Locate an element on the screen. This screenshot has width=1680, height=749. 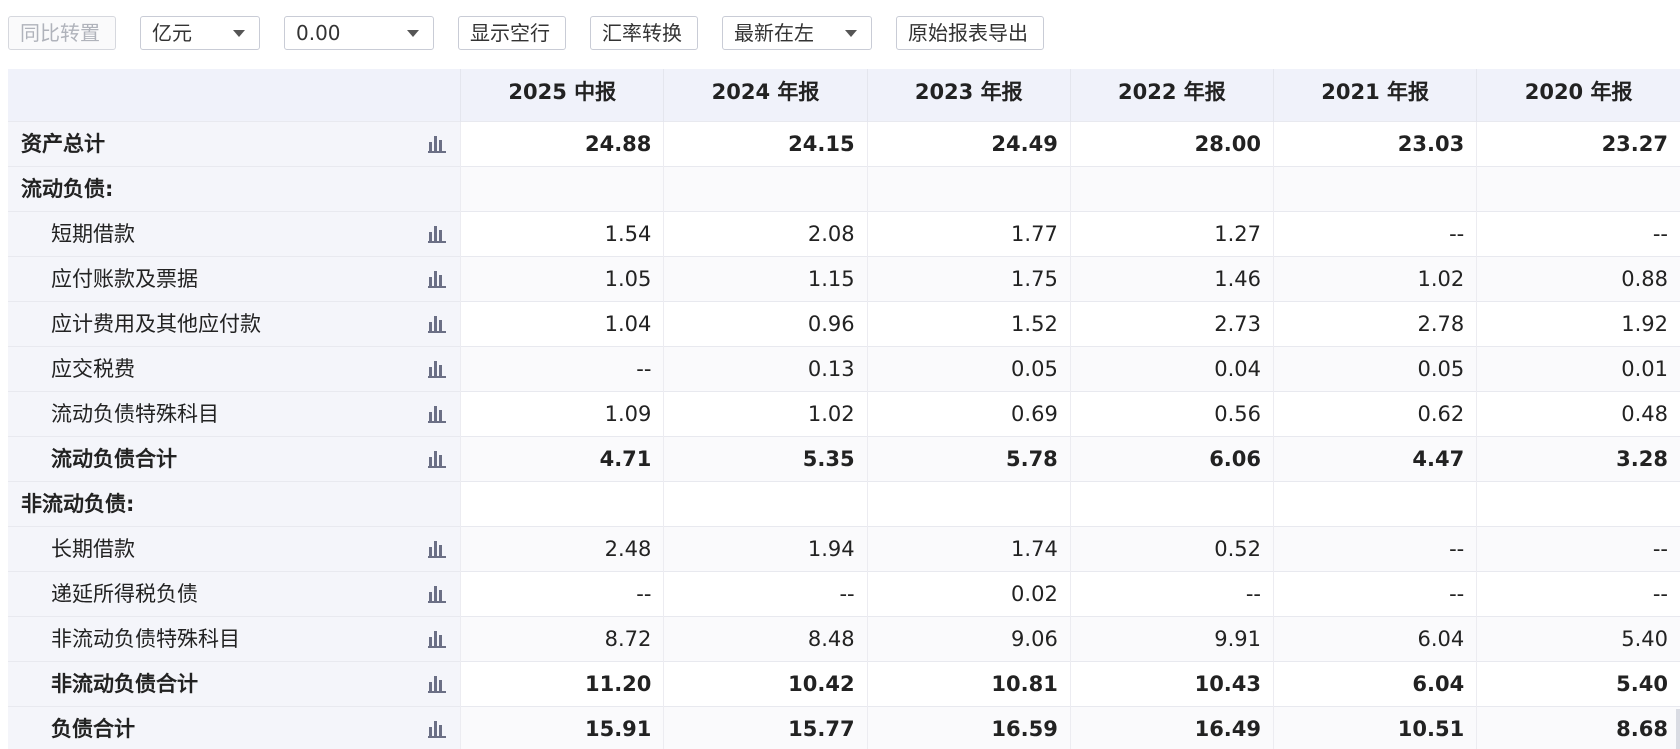
value-cell: 2.08 is located at coordinates (765, 234).